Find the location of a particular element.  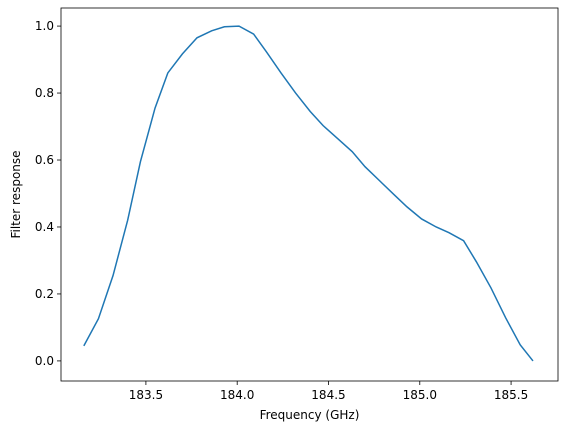

x-tick-label: 185.5 is located at coordinates (511, 395).